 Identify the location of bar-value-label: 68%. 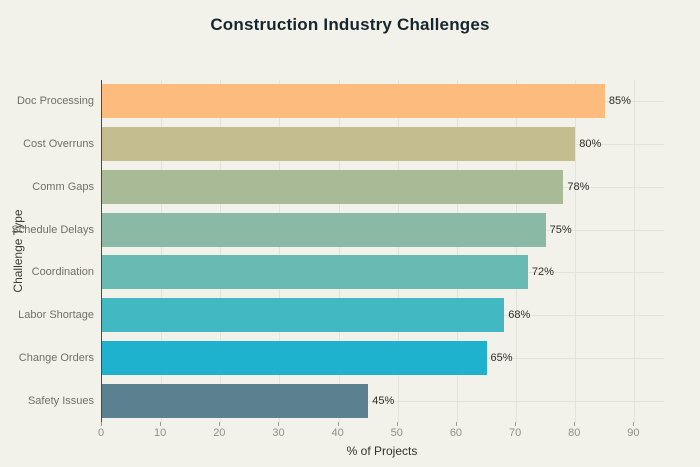
(519, 315).